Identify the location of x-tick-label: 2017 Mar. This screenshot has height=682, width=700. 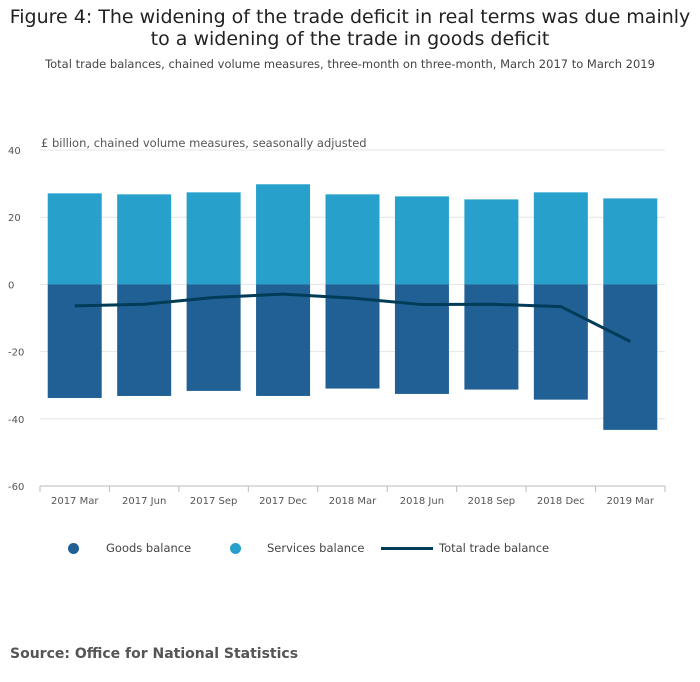
(75, 501).